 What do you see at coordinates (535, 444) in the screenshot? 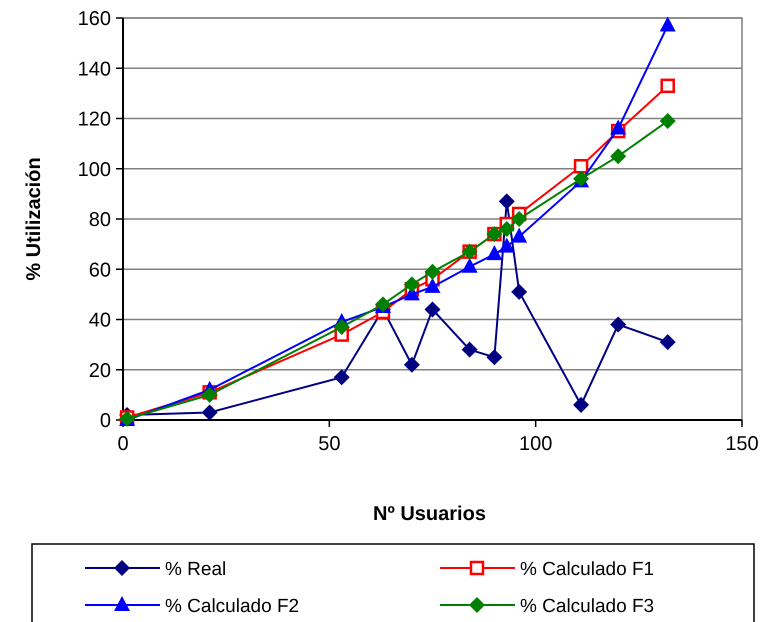
I see `x-tick-label: 100` at bounding box center [535, 444].